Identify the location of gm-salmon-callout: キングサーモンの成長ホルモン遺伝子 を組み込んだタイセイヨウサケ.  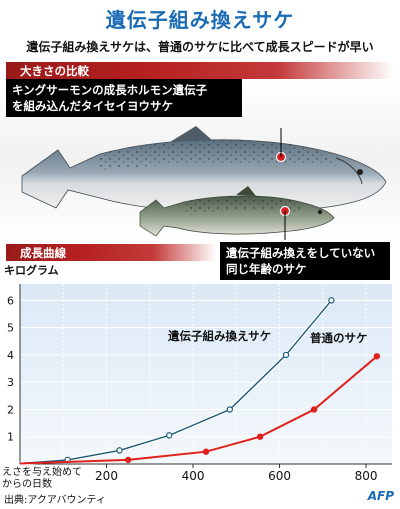
(124, 98).